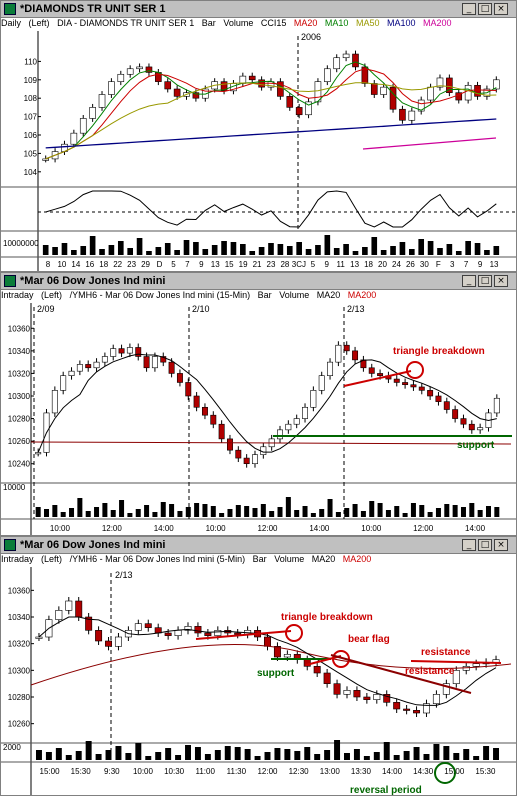 This screenshot has width=517, height=796. Describe the element at coordinates (112, 771) in the screenshot. I see `x-tick-label: 9:30` at that location.